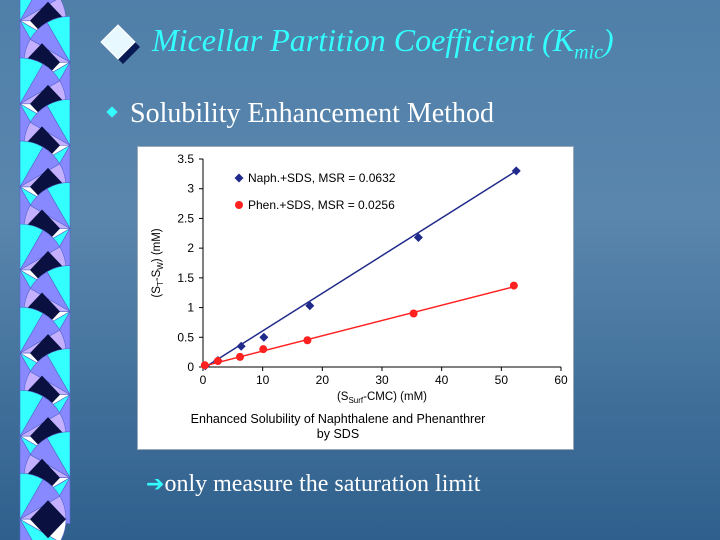 The image size is (720, 540). I want to click on y-tick-label: 3, so click(190, 189).